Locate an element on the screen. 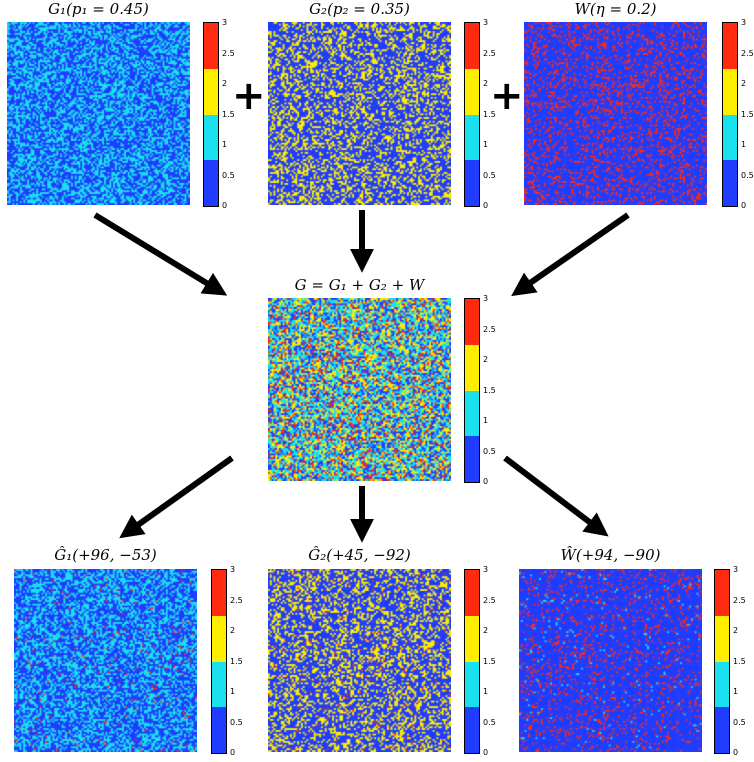  panel-title-g1hat: Ĝ₁(+96, −53) is located at coordinates (105, 555).